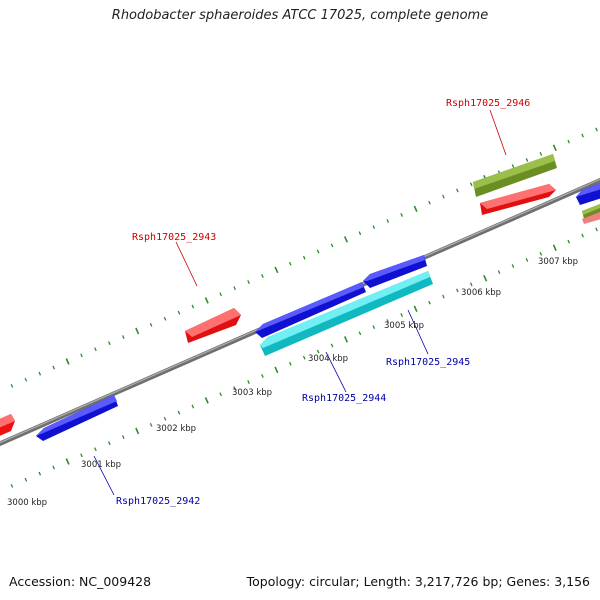 This screenshot has width=600, height=600. I want to click on gene-feature, so click(7, 427).